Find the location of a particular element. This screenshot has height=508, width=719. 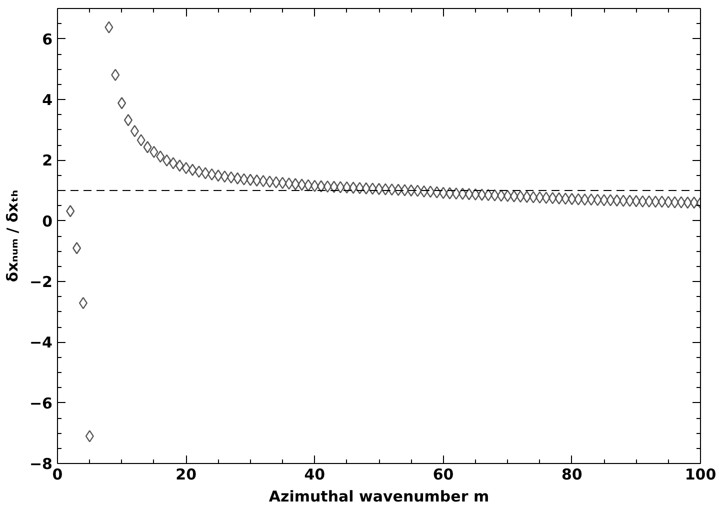

y-tick-label: 4 is located at coordinates (47, 100).